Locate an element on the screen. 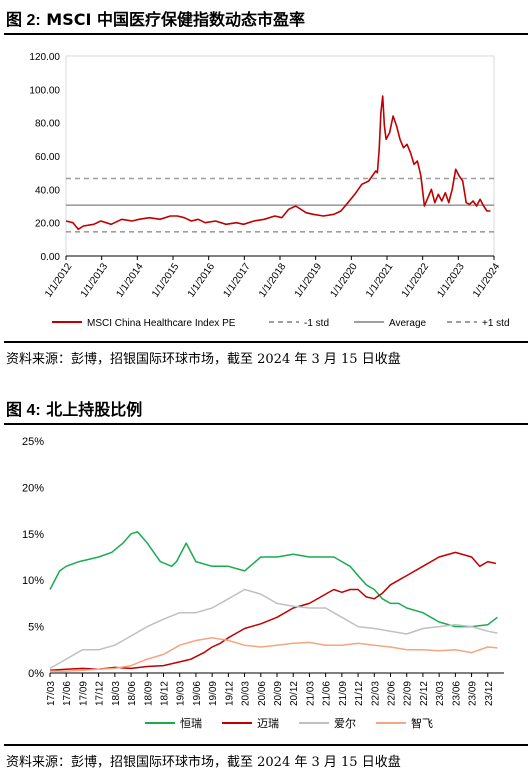  x-tick-label: 22/12 is located at coordinates (424, 693).